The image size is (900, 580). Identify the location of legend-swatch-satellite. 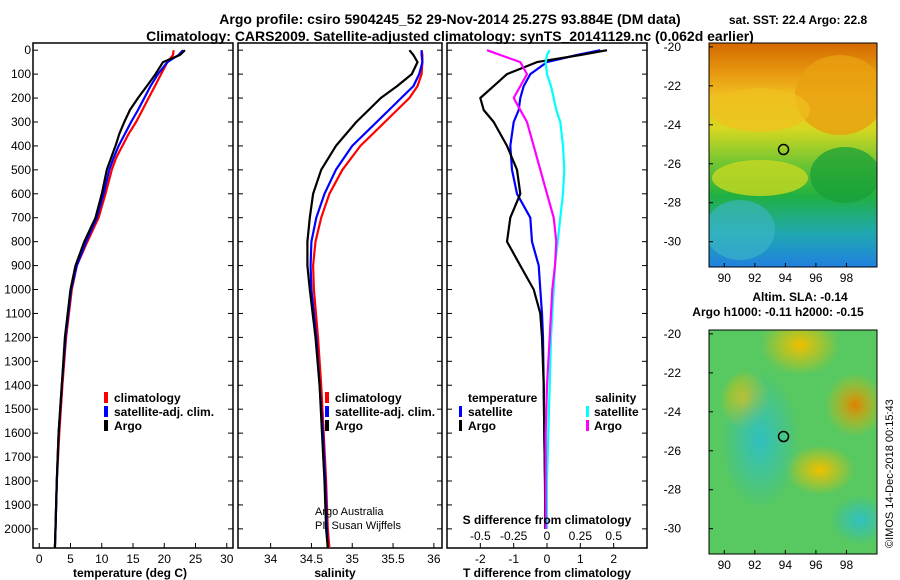
(106, 411).